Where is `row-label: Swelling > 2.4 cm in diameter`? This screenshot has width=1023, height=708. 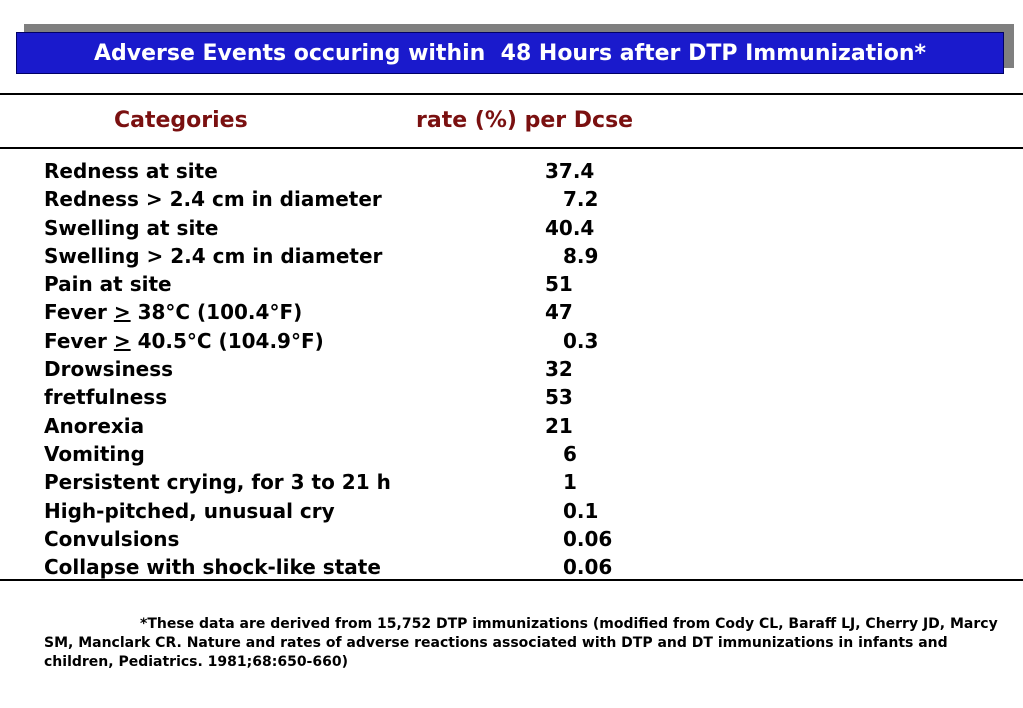 row-label: Swelling > 2.4 cm in diameter is located at coordinates (213, 255).